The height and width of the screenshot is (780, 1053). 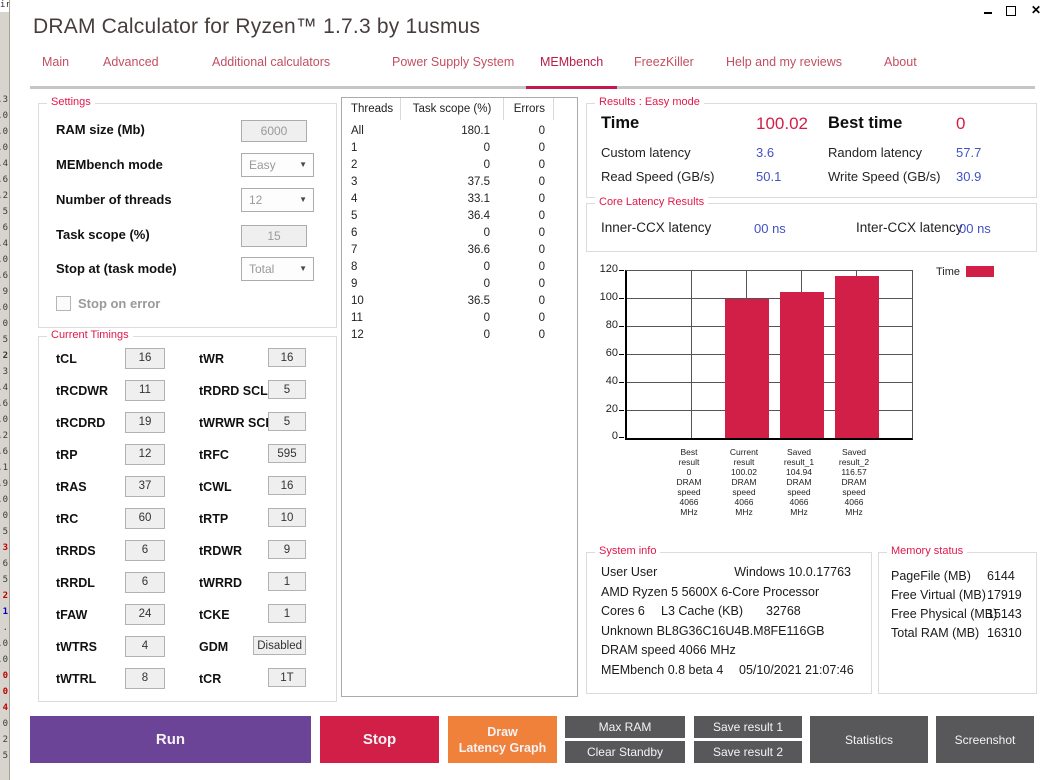 I want to click on membench-mode-select: Easy ▼, so click(x=277, y=165).